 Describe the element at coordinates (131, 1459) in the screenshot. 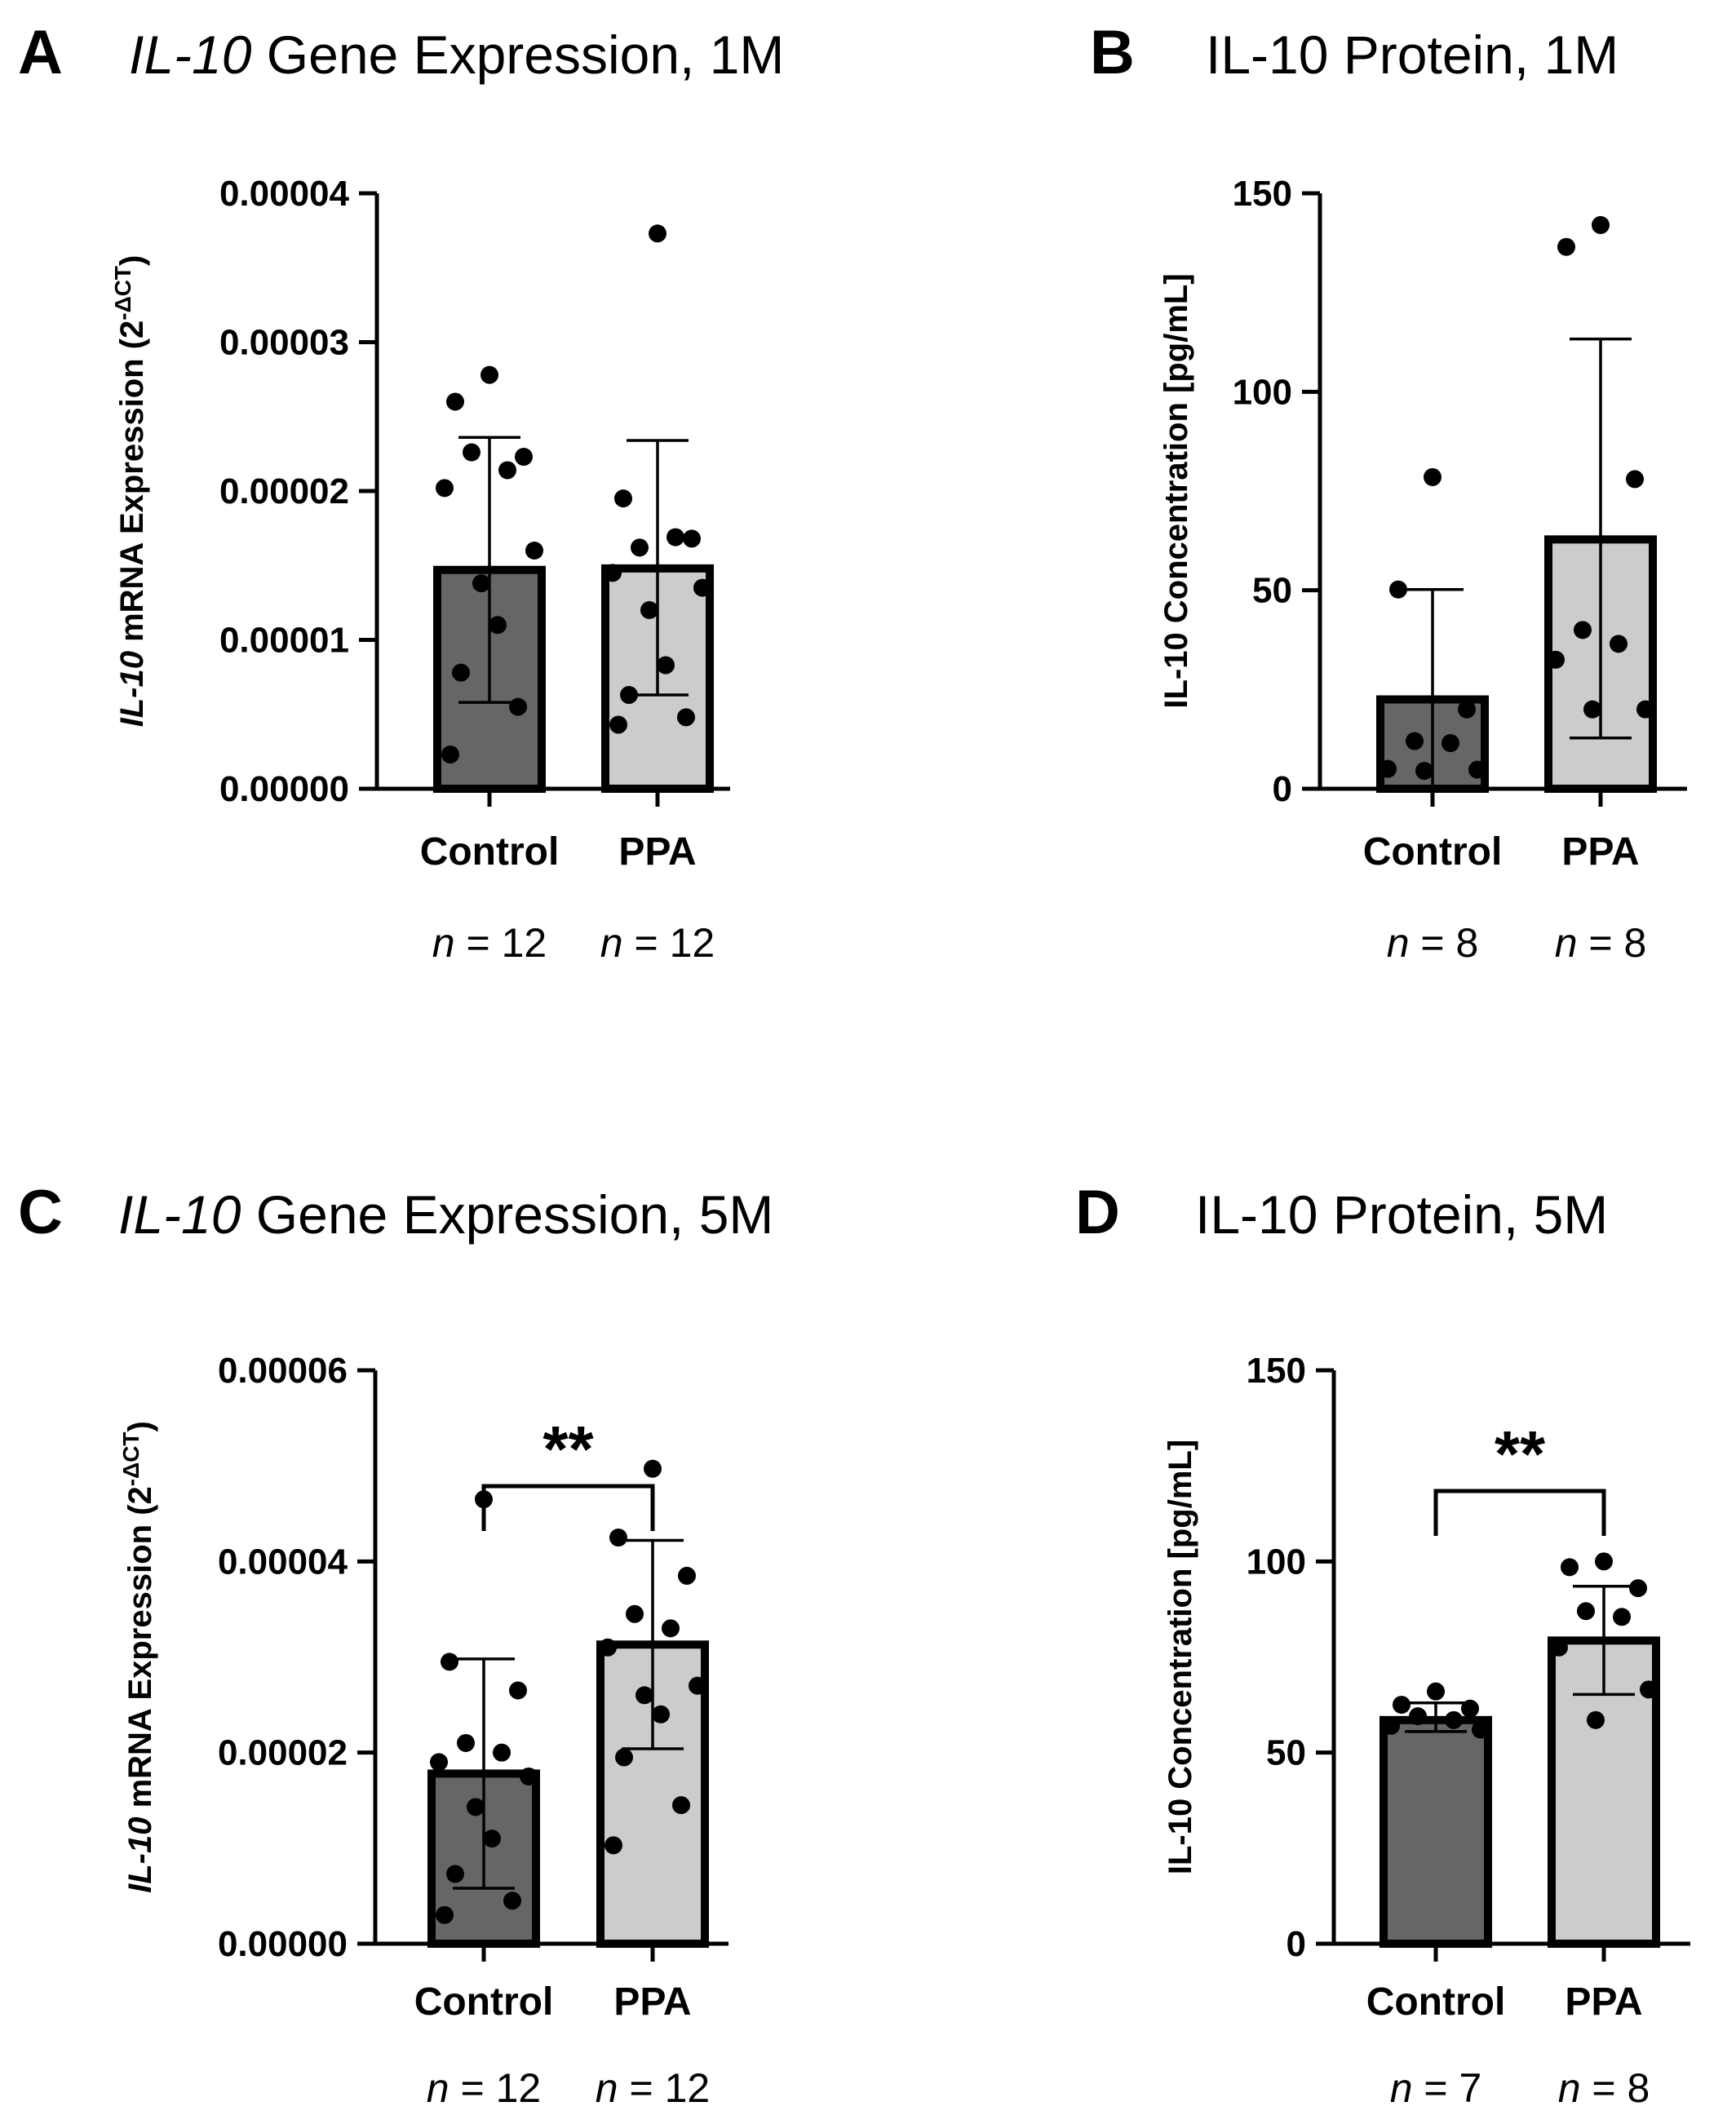

I see `y-axis-title-superscript: -ΔCT` at that location.